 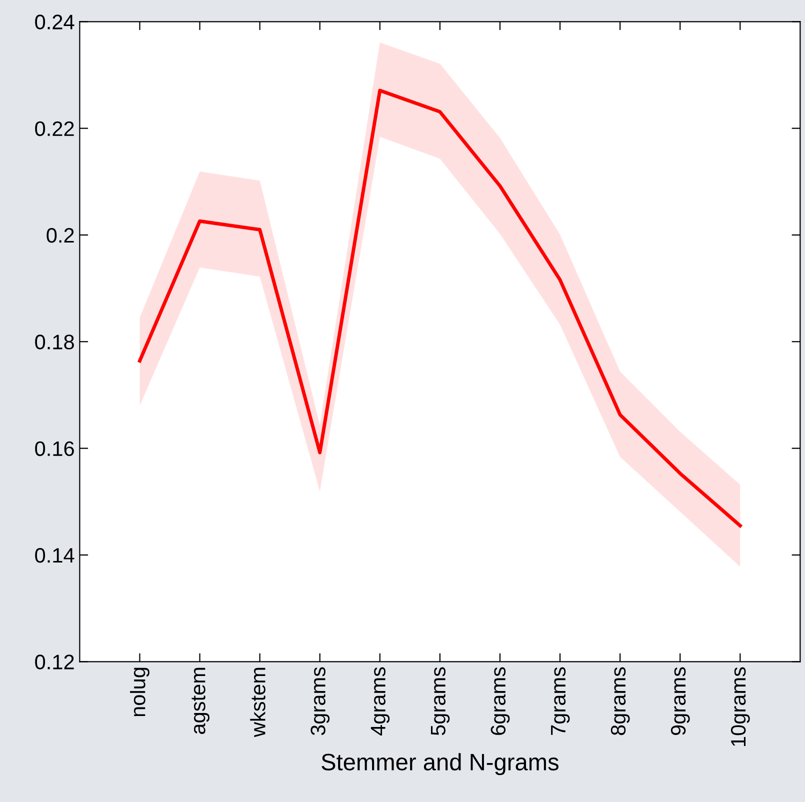 I want to click on x-tick-label: 10grams, so click(x=740, y=706).